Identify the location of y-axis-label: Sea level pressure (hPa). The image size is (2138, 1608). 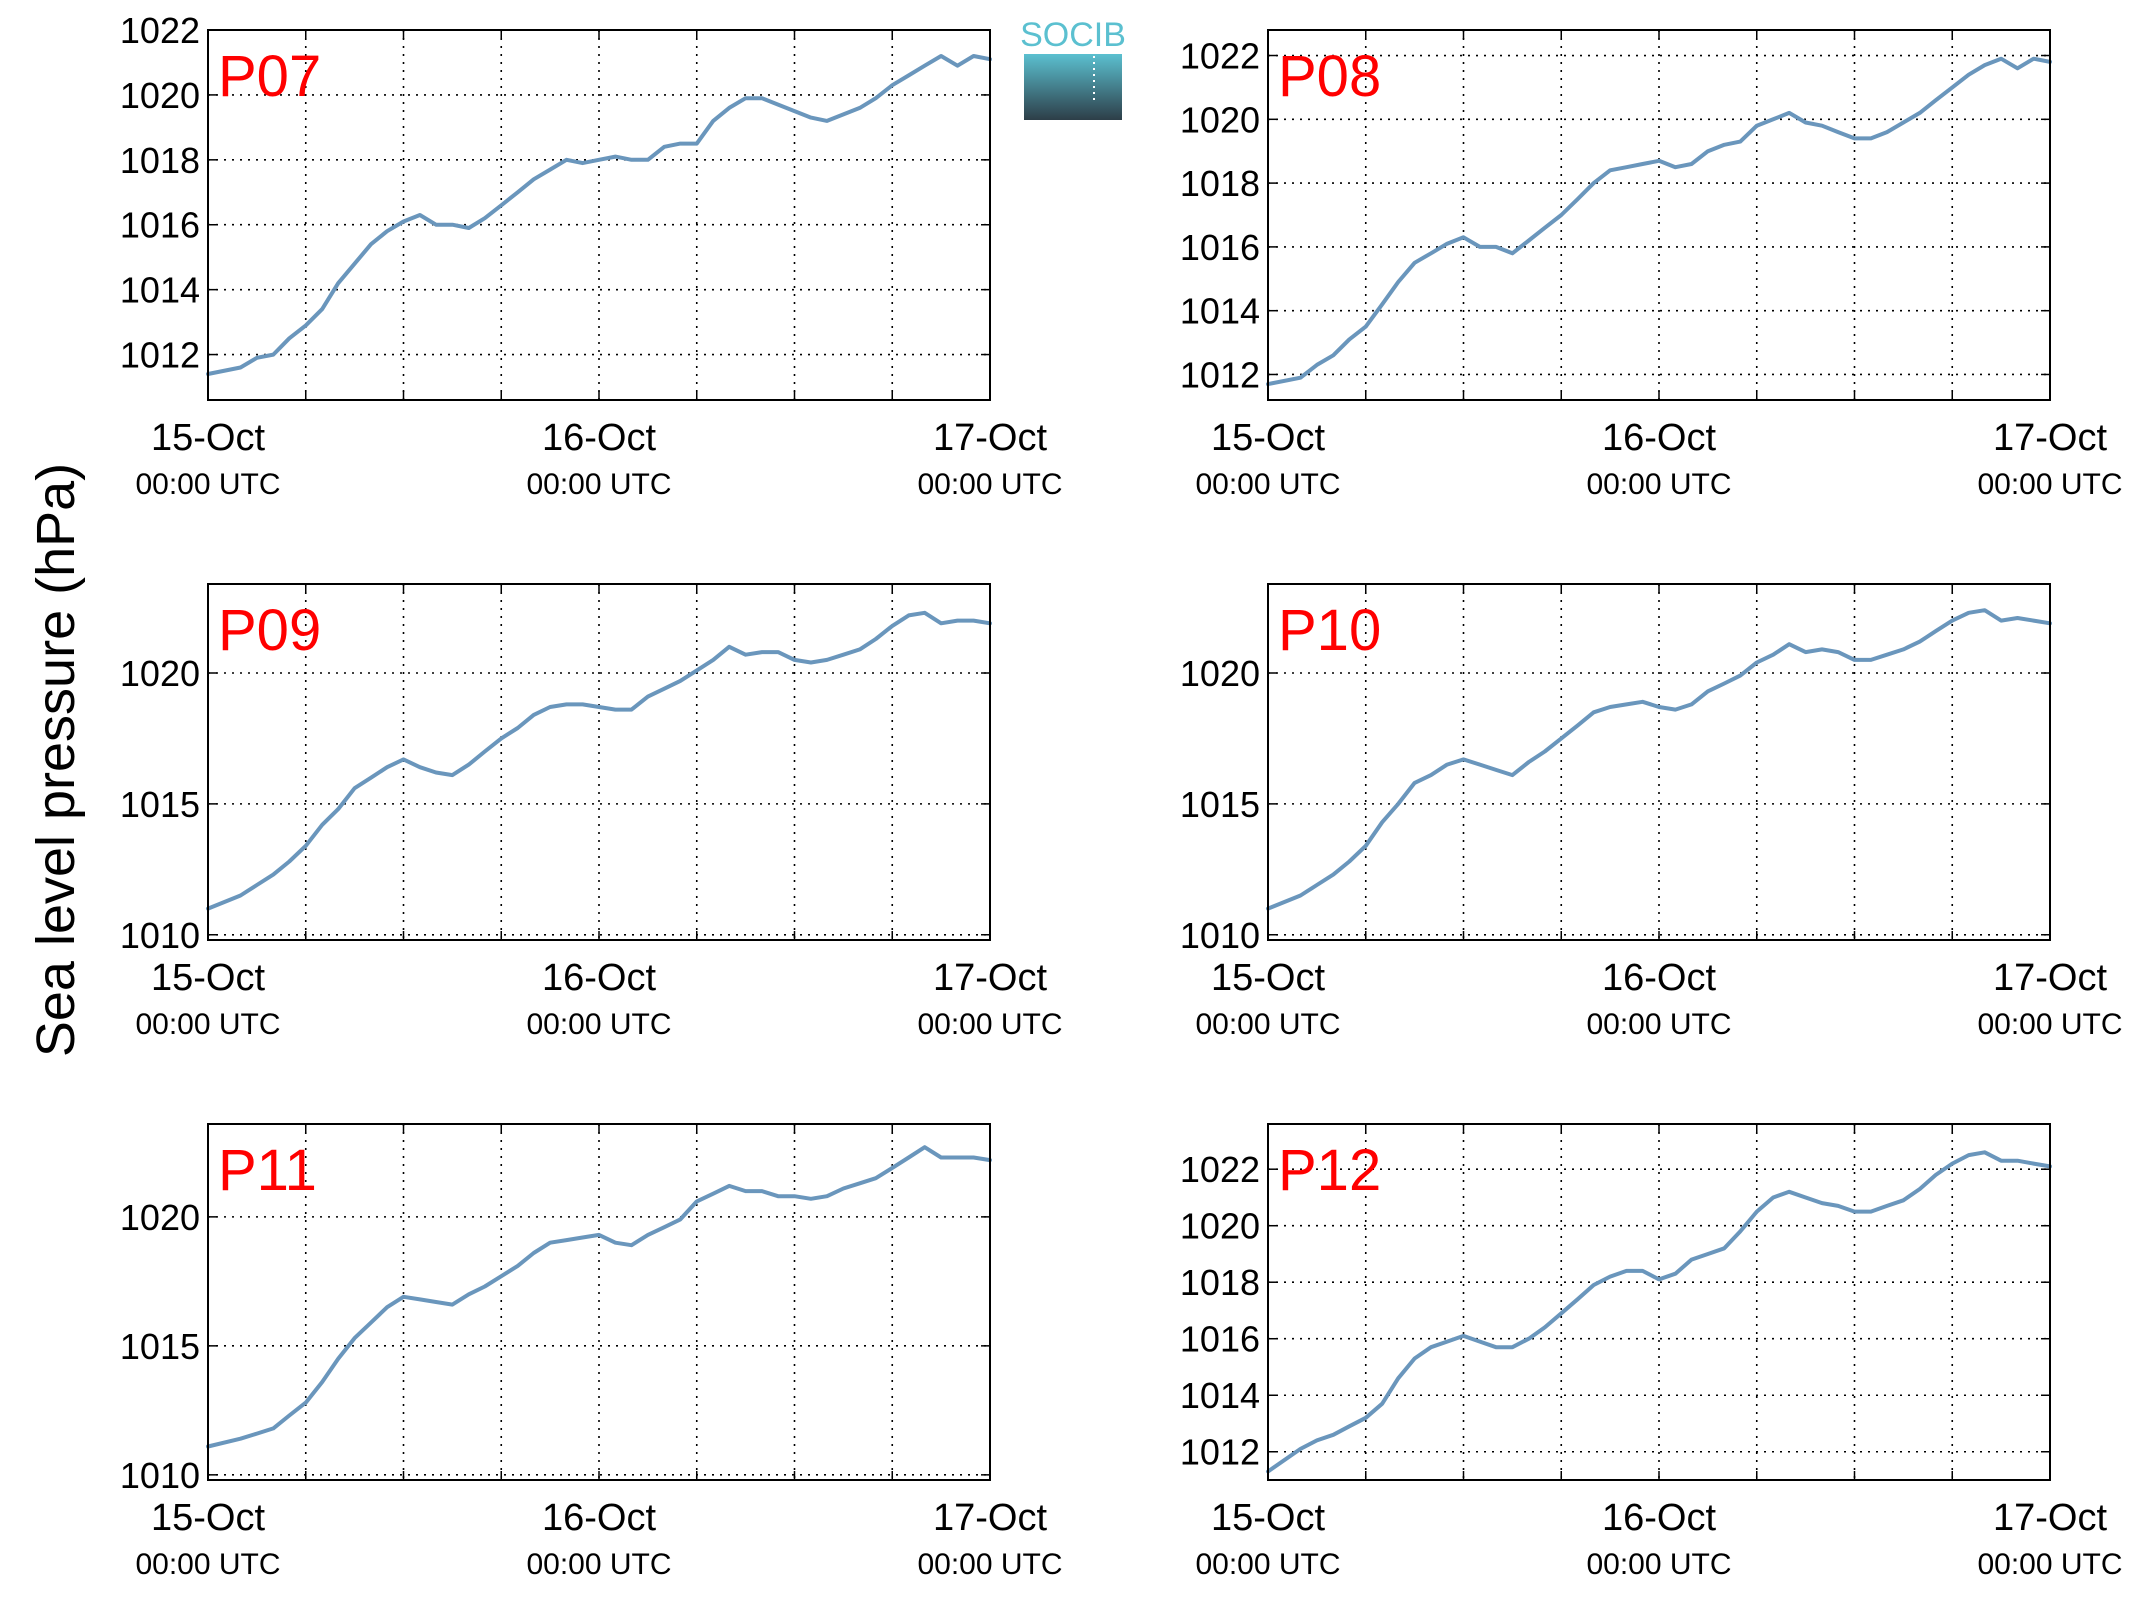
(56, 760).